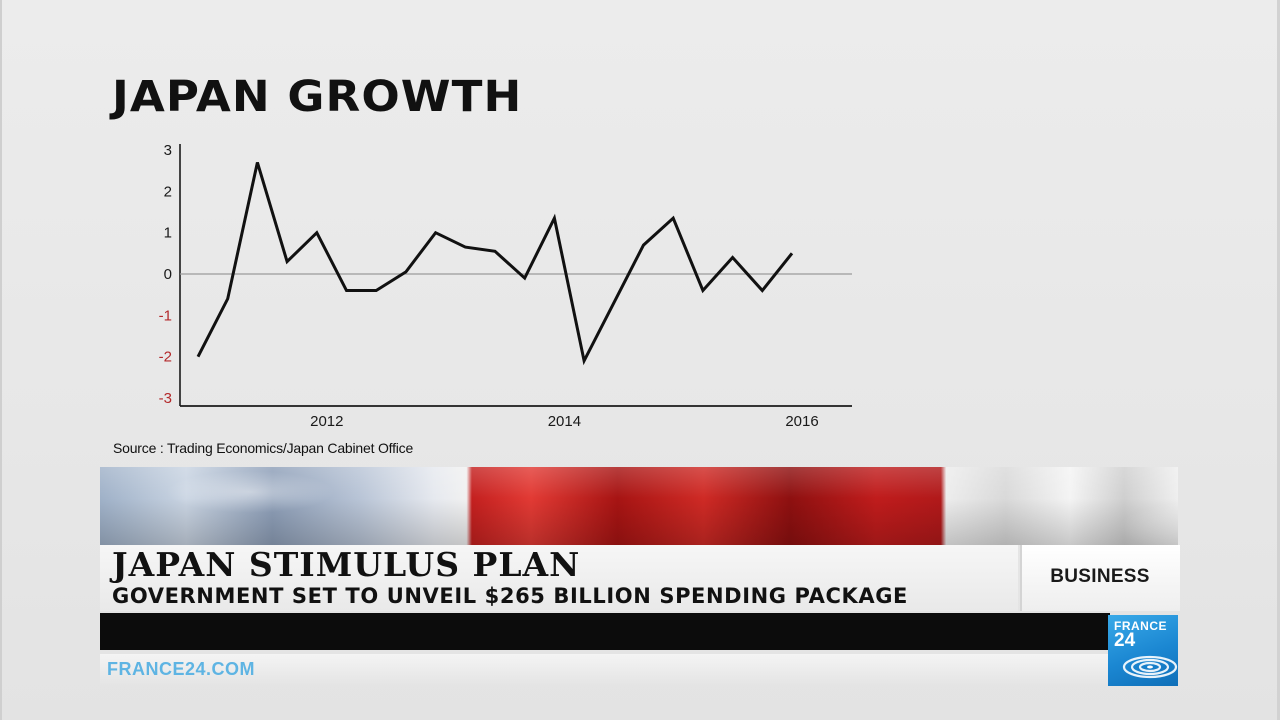  Describe the element at coordinates (1278, 360) in the screenshot. I see `frame-edge-right` at that location.